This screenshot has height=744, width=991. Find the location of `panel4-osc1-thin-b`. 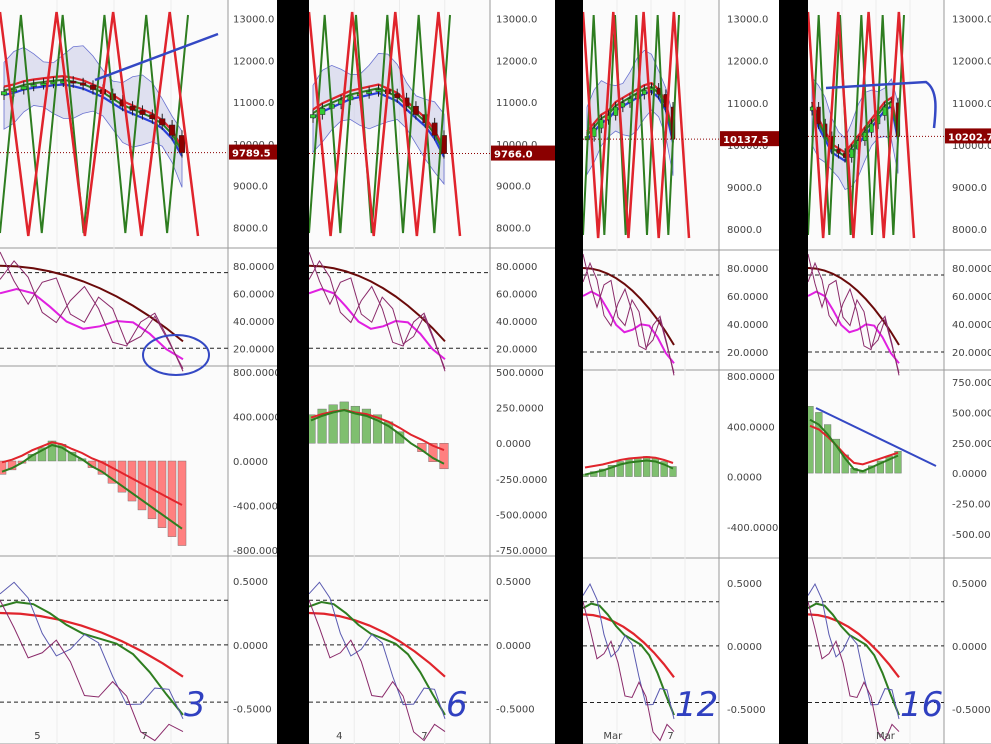

panel4-osc1-thin-b is located at coordinates (854, 313).